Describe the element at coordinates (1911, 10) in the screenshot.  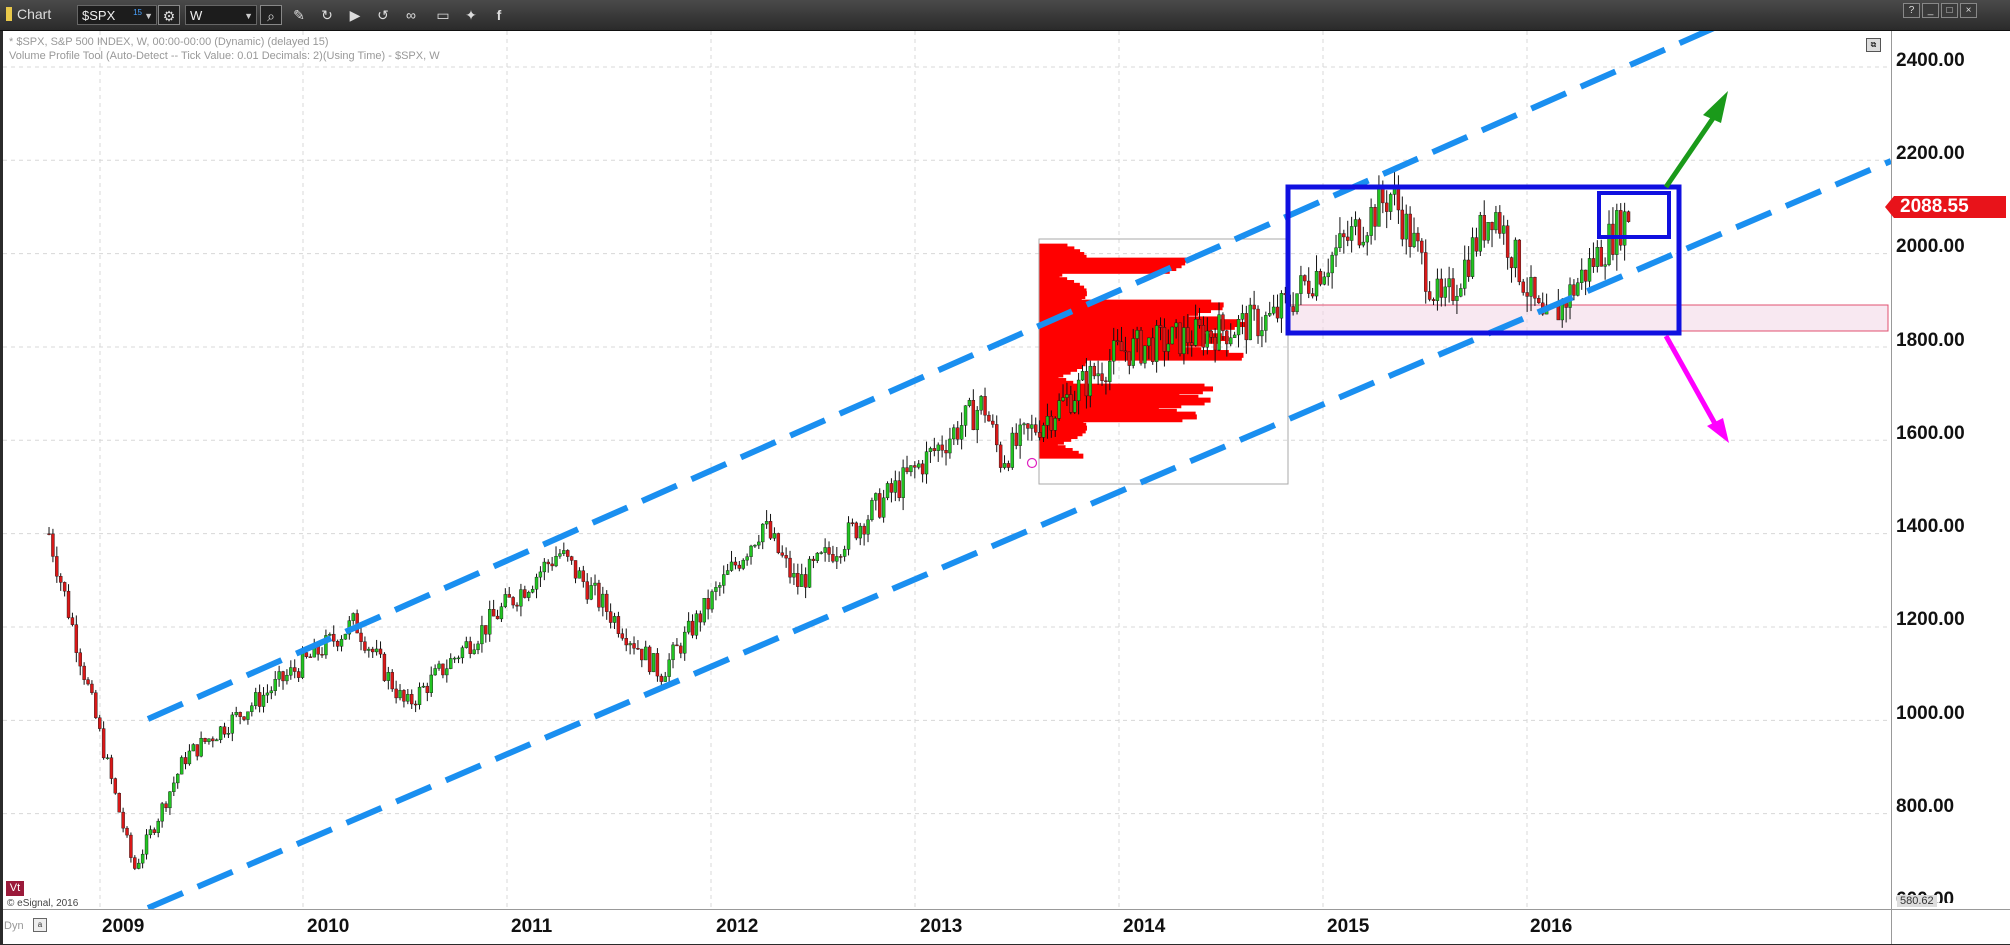
I see `help-button: ?` at that location.